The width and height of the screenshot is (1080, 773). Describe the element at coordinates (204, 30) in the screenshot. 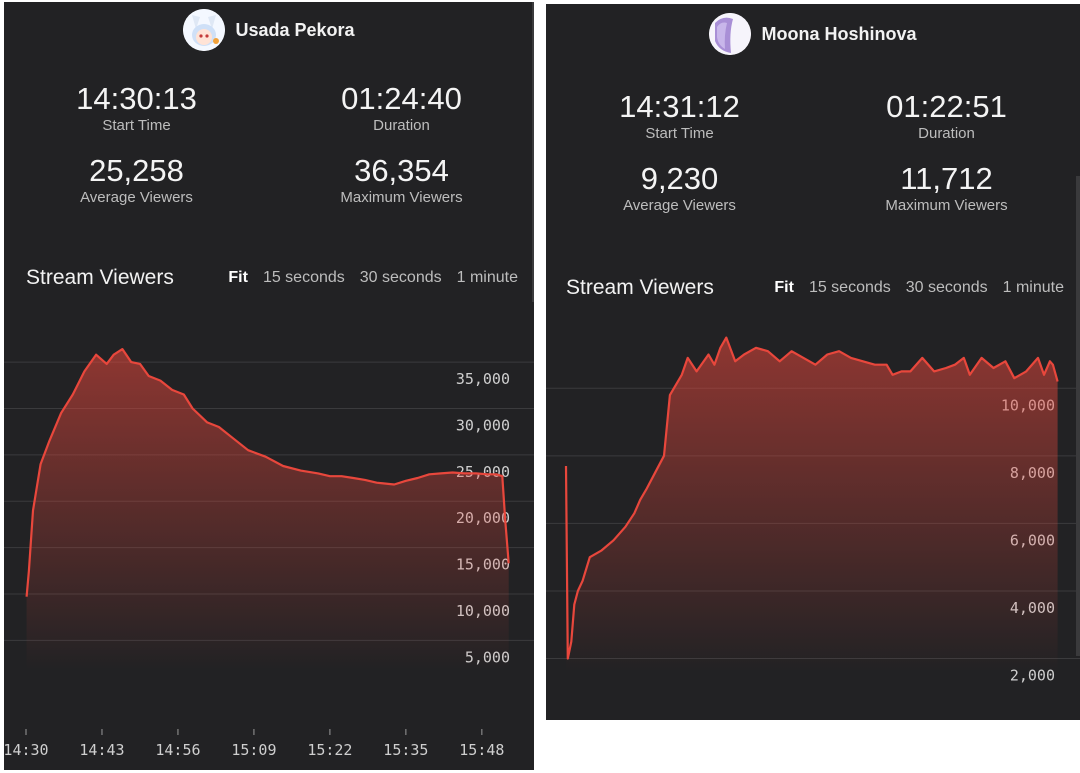

I see `pekora-avatar` at that location.